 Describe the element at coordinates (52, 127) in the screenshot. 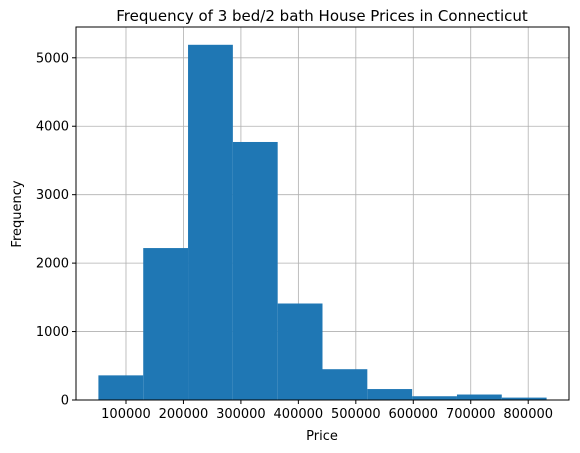

I see `y-tick-label-4: 4000` at that location.